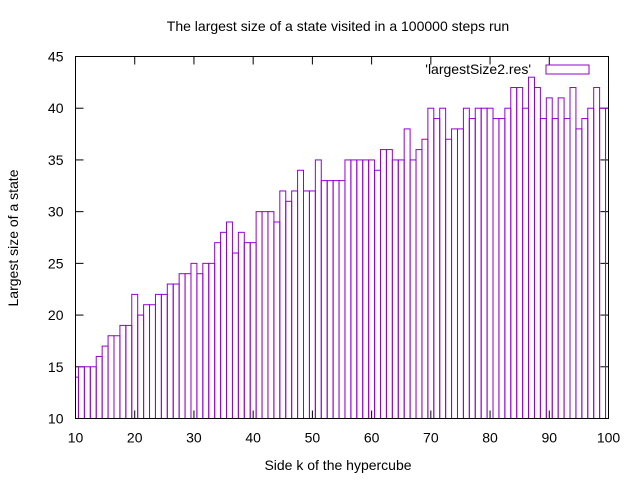 This screenshot has height=480, width=640. What do you see at coordinates (372, 438) in the screenshot?
I see `x-tick-label: 60` at bounding box center [372, 438].